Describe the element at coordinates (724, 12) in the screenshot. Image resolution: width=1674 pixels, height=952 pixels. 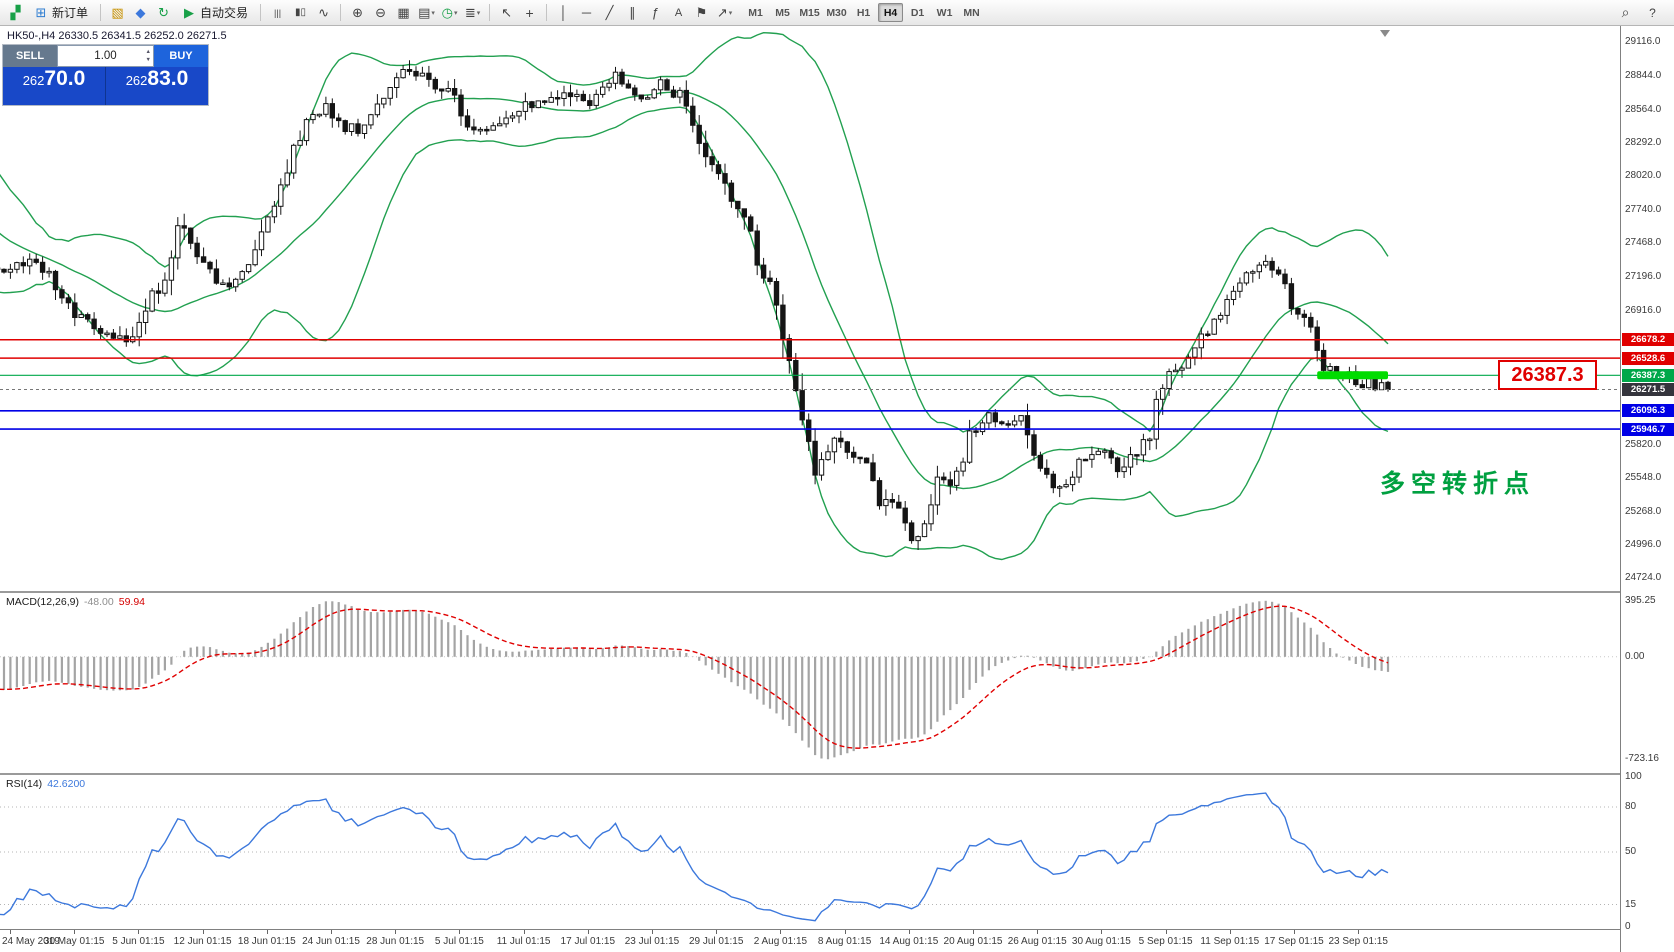
I see `arrows-icon: ↗ ▾` at that location.